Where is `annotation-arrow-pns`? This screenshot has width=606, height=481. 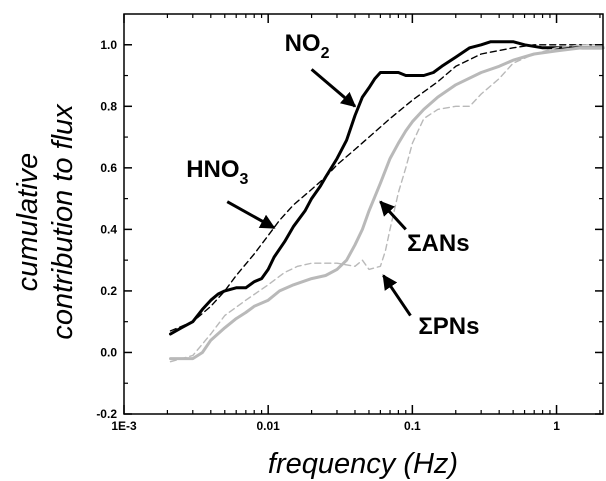
annotation-arrow-pns is located at coordinates (397, 295).